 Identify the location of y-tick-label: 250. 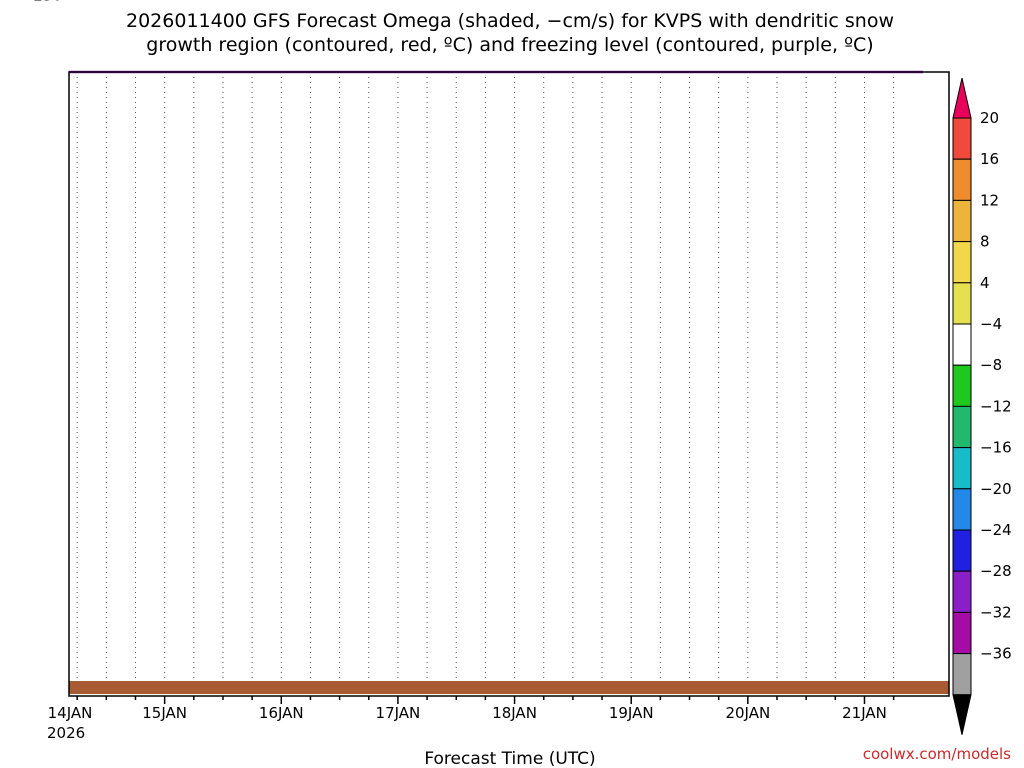
(47, 2).